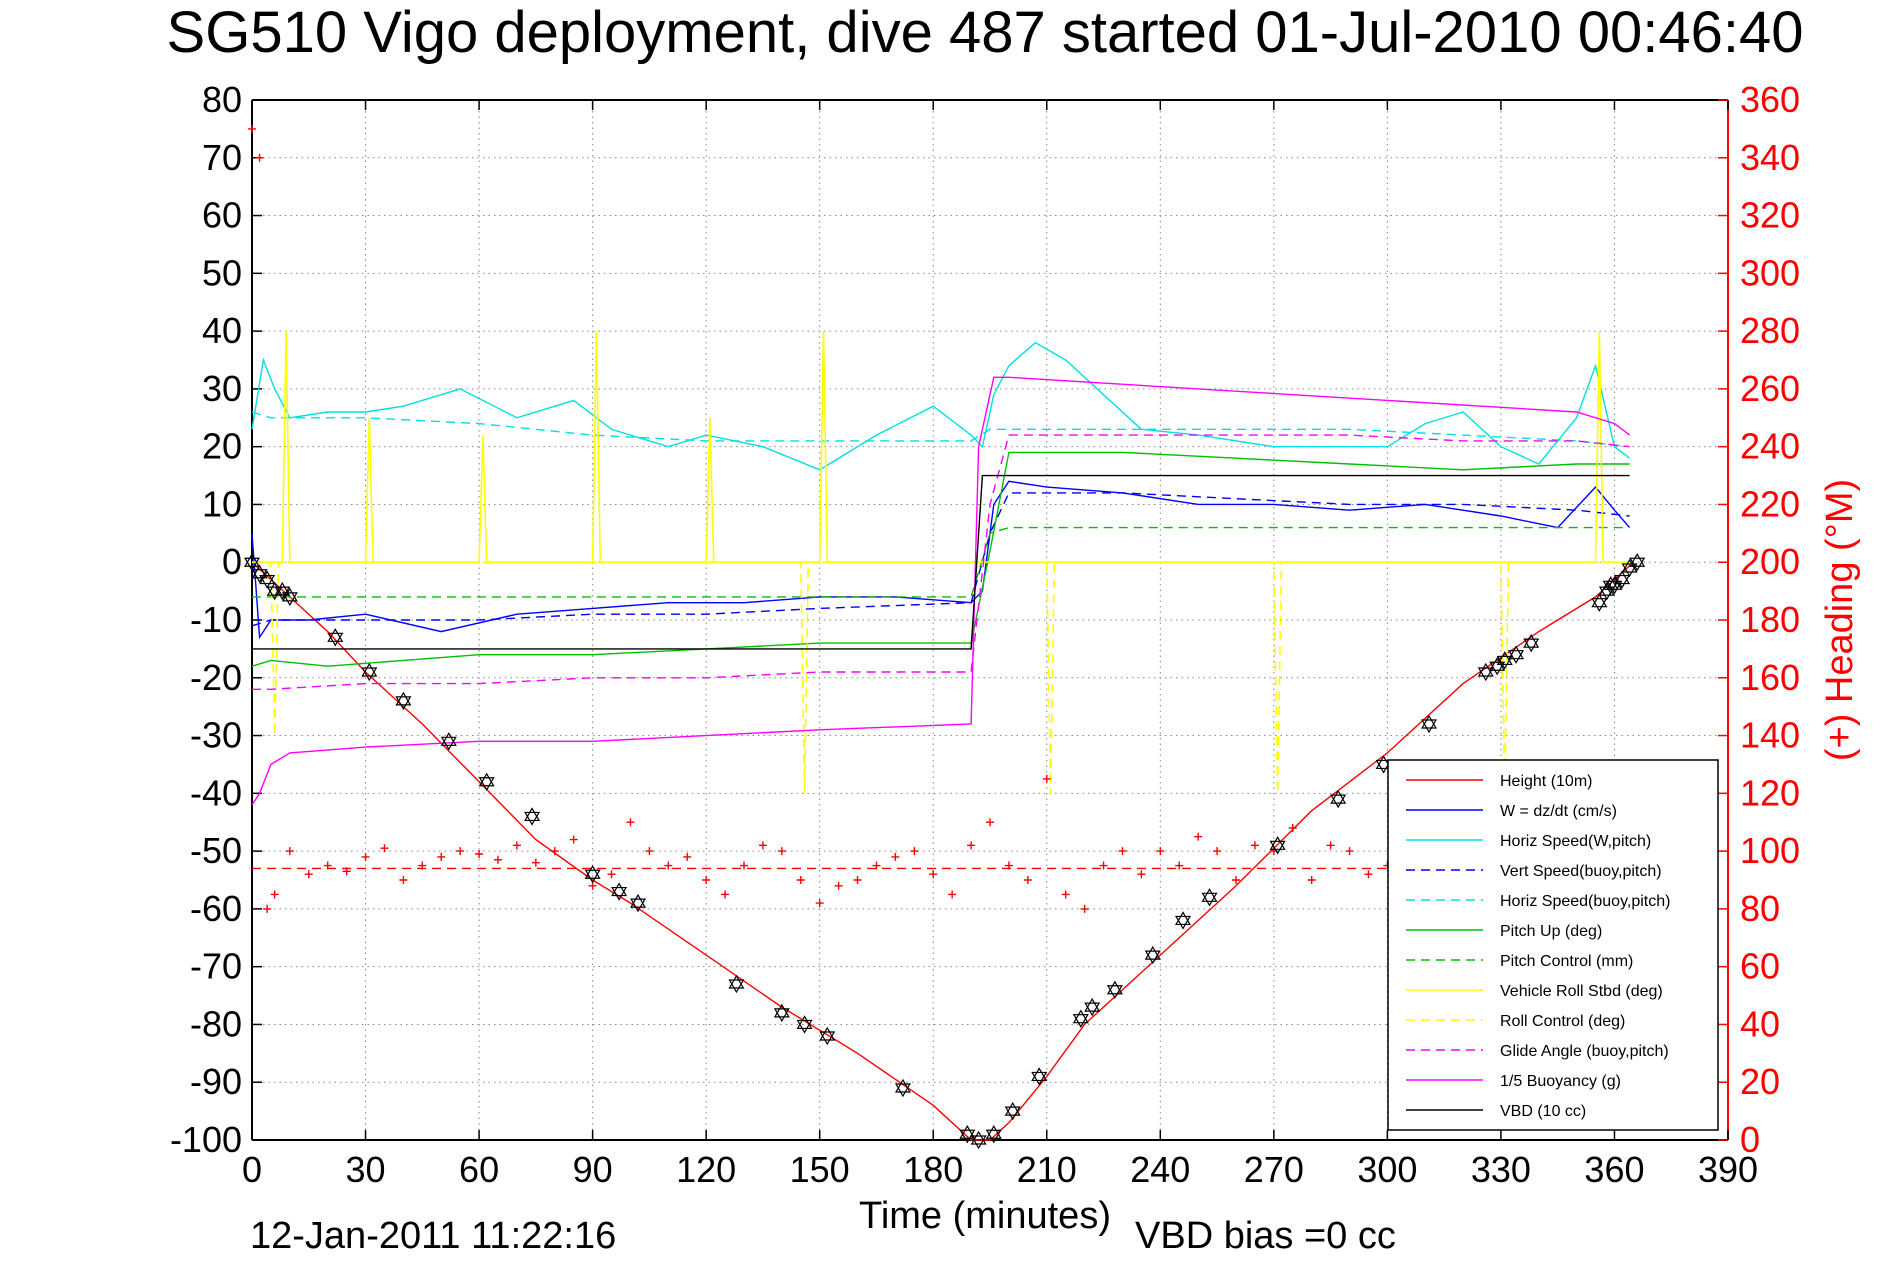 The width and height of the screenshot is (1891, 1262). I want to click on y-tick-label: -80, so click(216, 1023).